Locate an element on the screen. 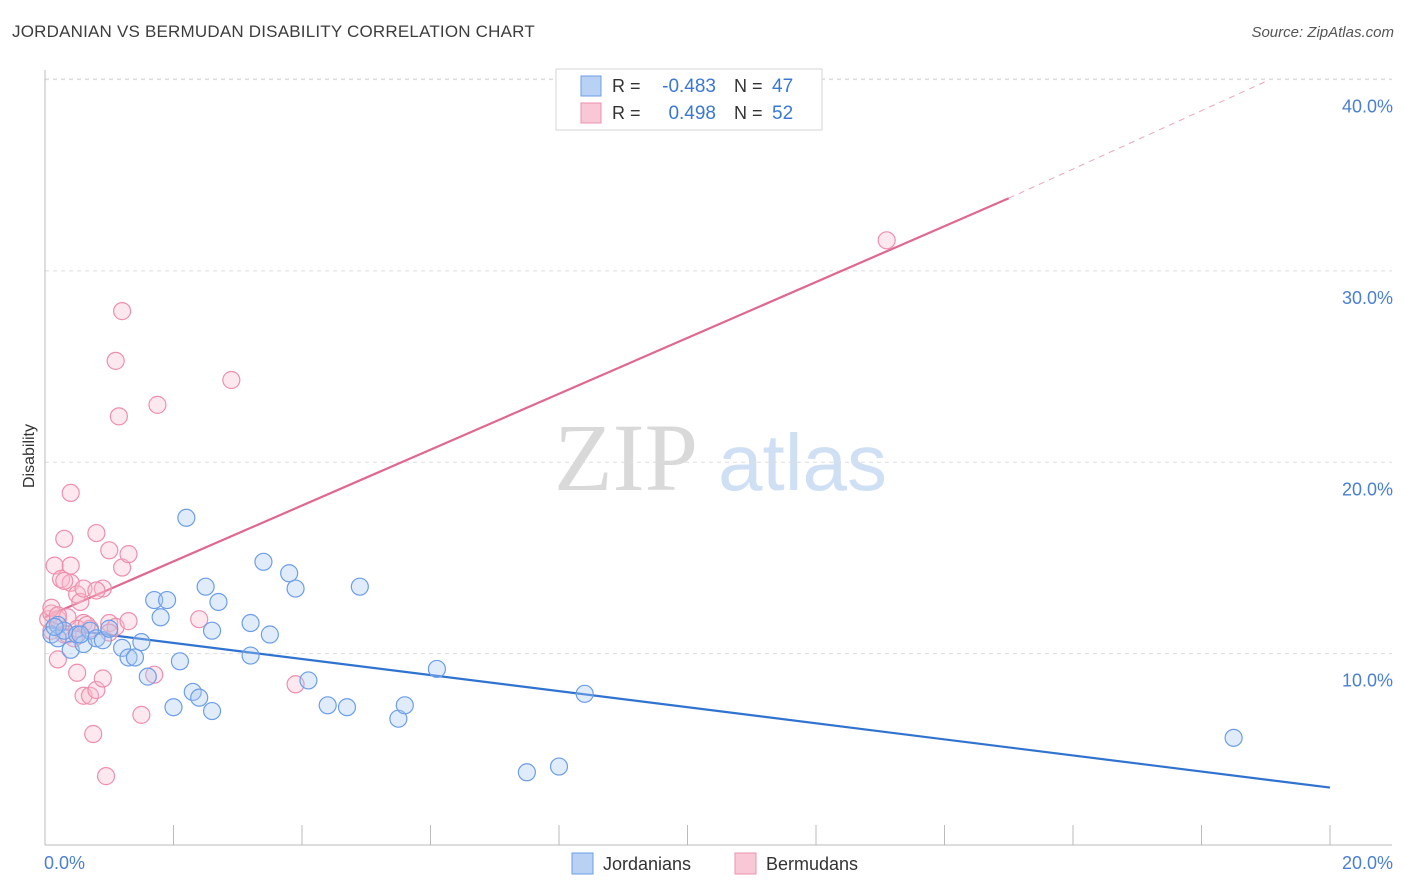  watermark-zip: ZIP is located at coordinates (626, 457).